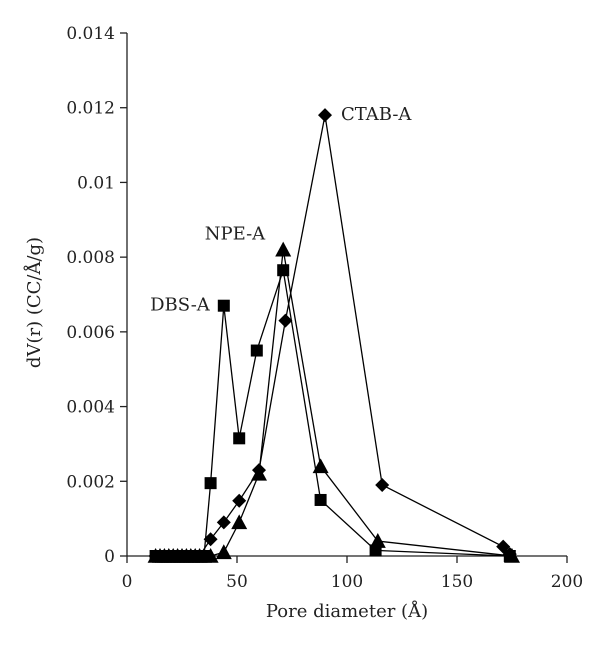 The width and height of the screenshot is (600, 649). Describe the element at coordinates (90, 333) in the screenshot. I see `y-tick-label: 0.006` at that location.